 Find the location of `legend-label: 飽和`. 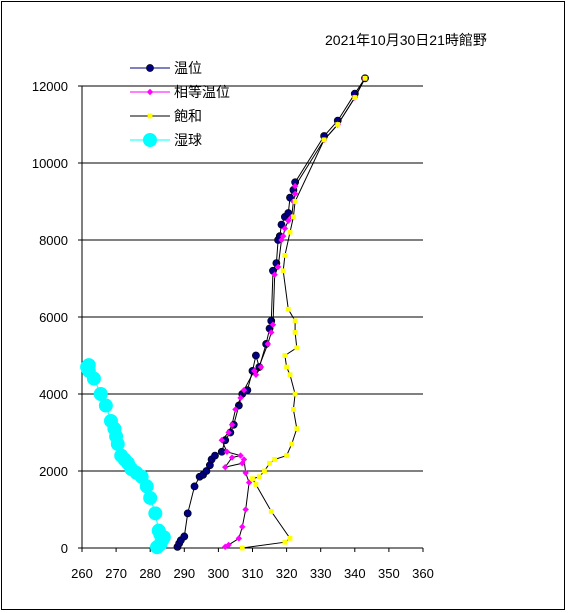

legend-label: 飽和 is located at coordinates (188, 116).